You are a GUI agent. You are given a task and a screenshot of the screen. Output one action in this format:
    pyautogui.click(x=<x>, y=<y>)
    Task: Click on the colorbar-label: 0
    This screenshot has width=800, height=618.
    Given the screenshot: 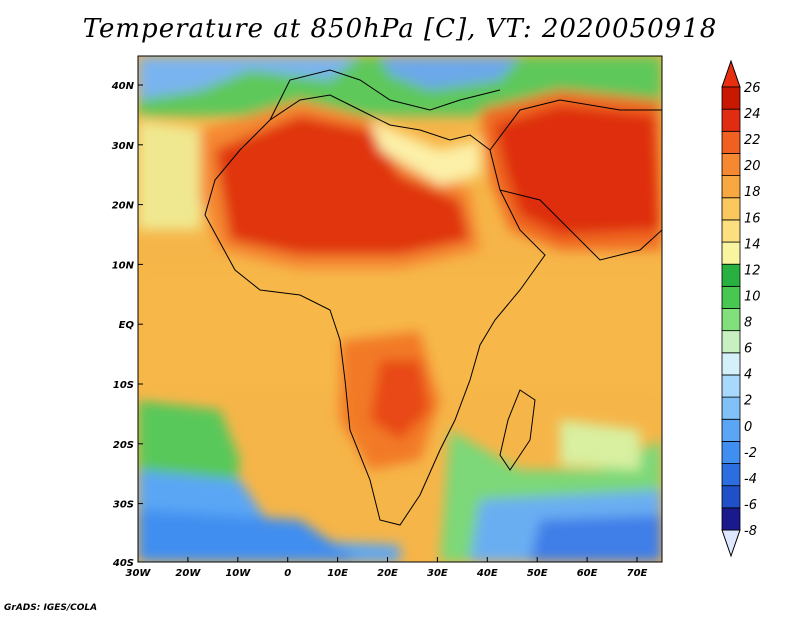 What is the action you would take?
    pyautogui.click(x=748, y=427)
    